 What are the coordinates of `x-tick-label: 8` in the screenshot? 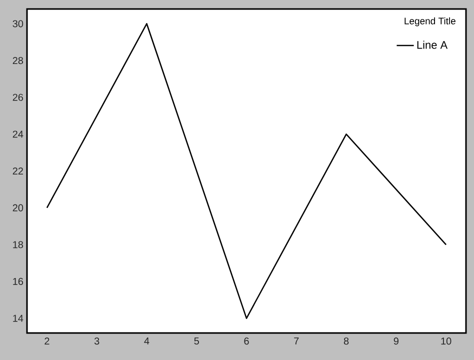 It's located at (346, 341).